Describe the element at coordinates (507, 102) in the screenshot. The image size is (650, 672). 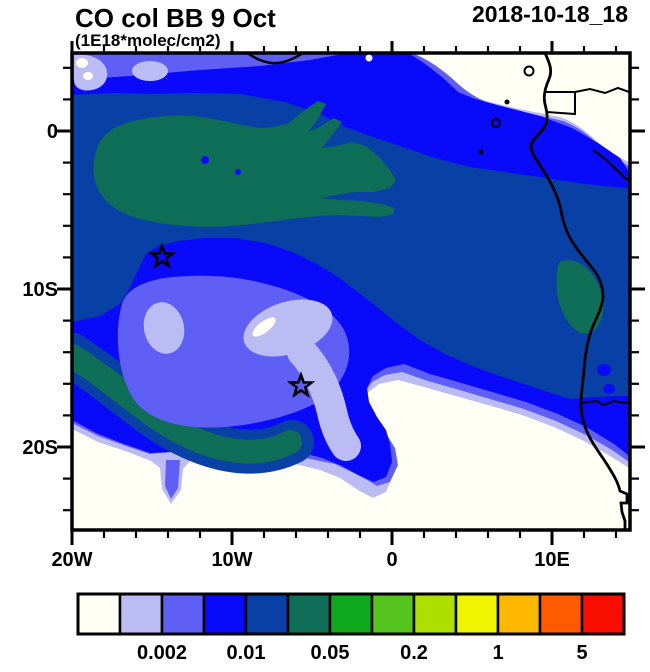
I see `principe-island` at that location.